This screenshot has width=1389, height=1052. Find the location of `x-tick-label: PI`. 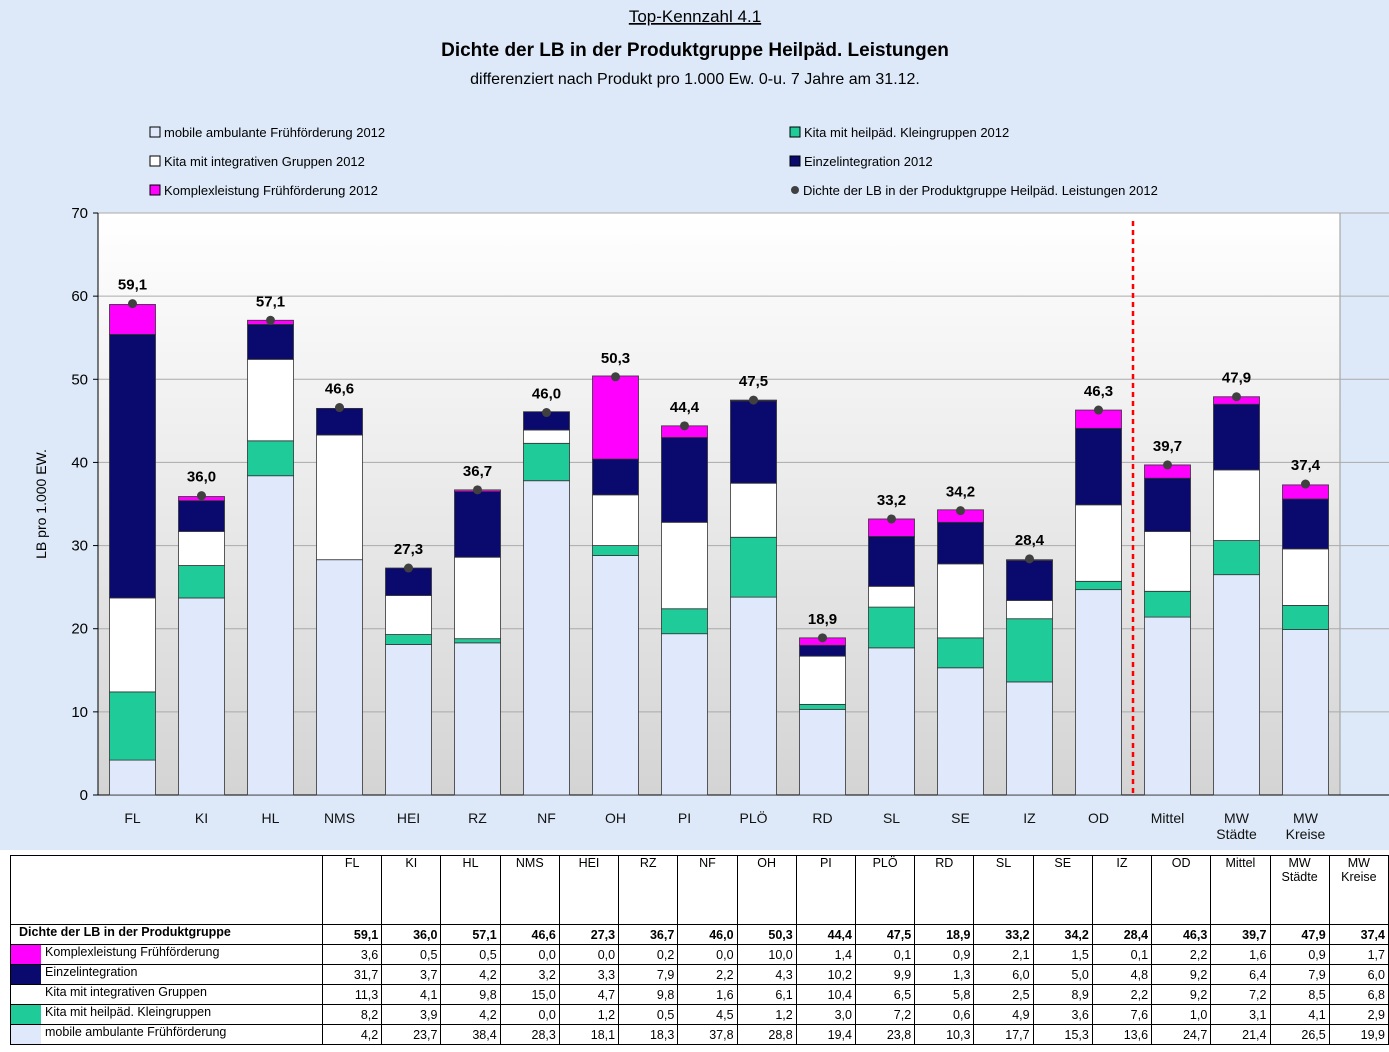

x-tick-label: PI is located at coordinates (684, 818).